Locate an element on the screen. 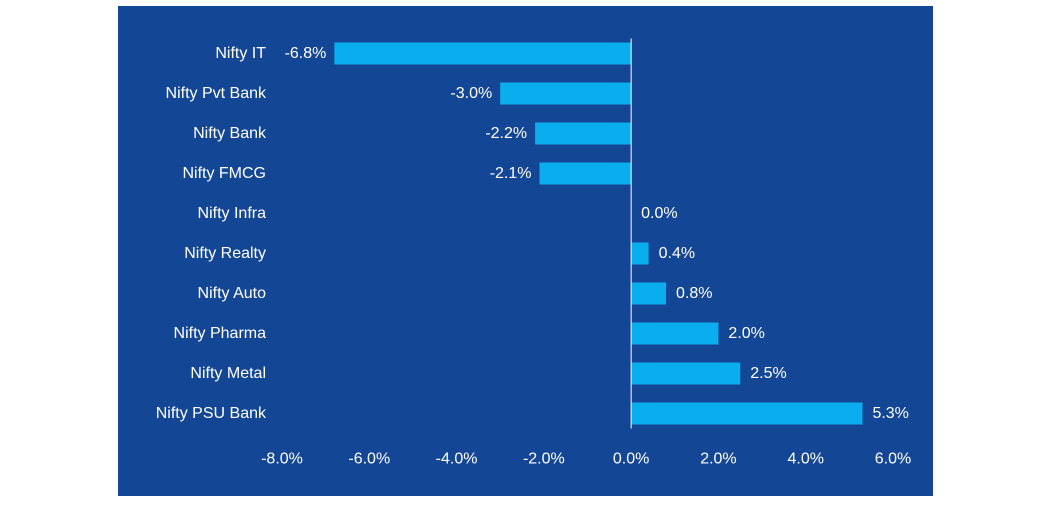  category-label: Nifty Metal is located at coordinates (228, 373).